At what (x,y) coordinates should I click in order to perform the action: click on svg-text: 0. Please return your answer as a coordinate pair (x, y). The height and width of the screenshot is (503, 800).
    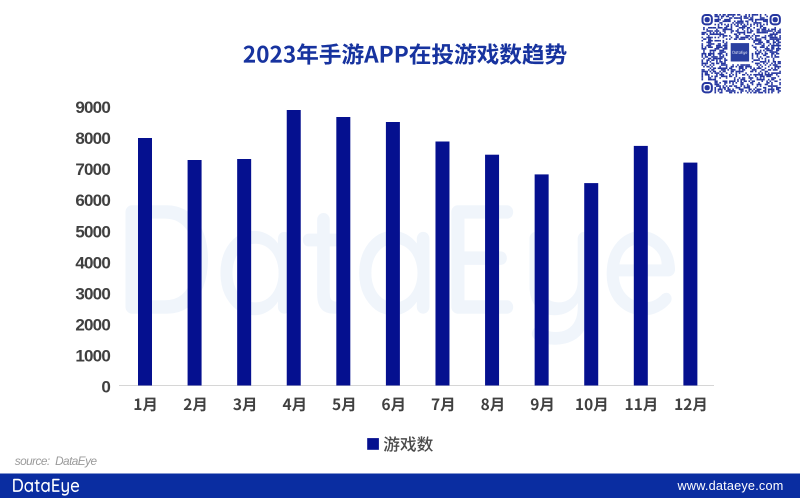
    Looking at the image, I should click on (105, 387).